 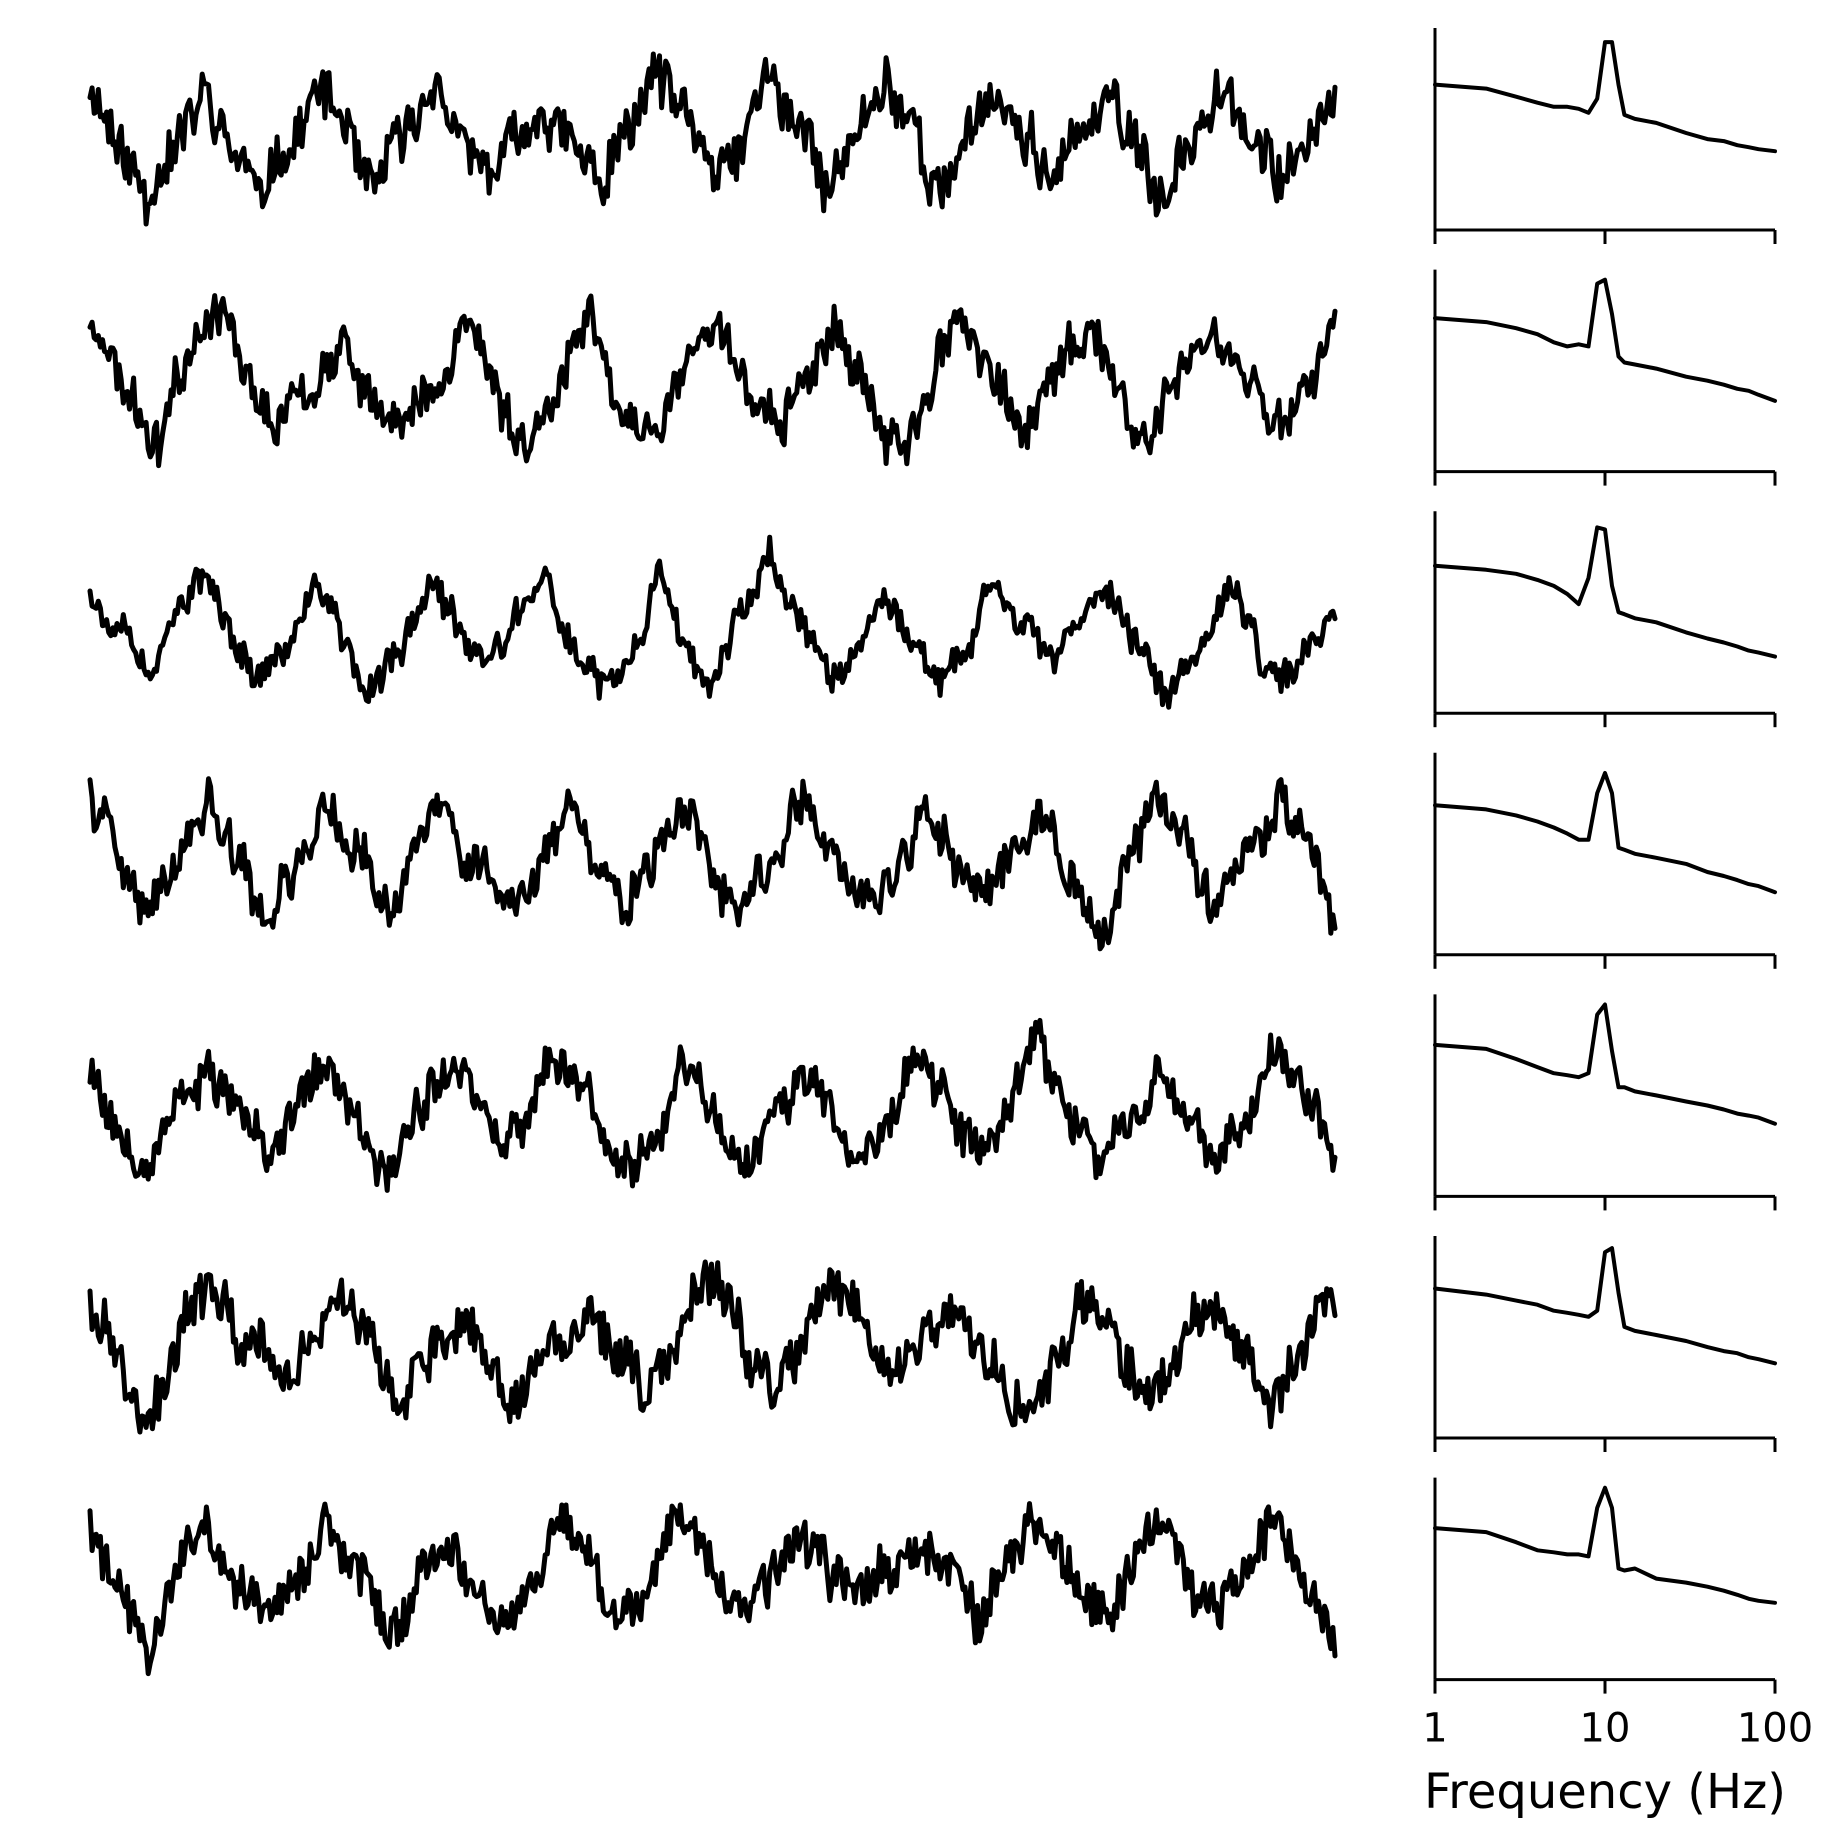 I want to click on x-axis-label: Frequency (Hz), so click(x=1605, y=1792).